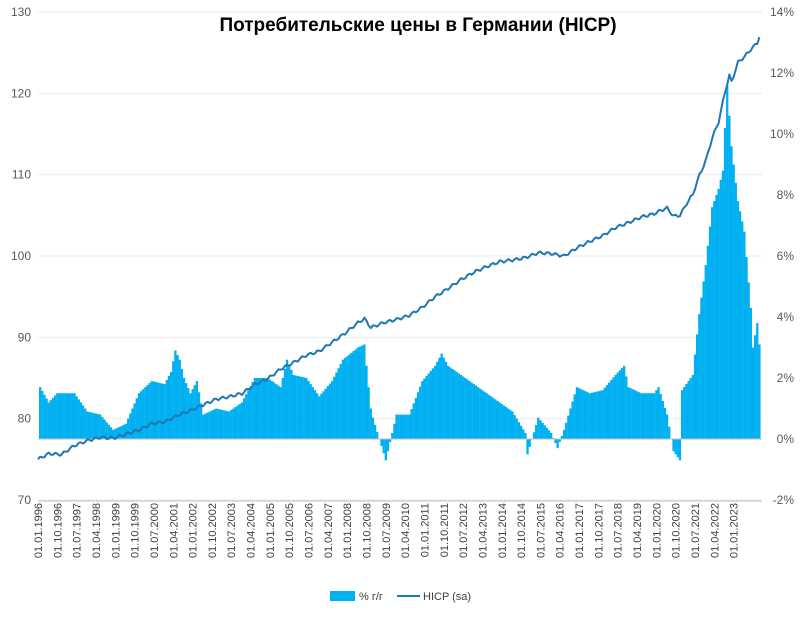  What do you see at coordinates (599, 530) in the screenshot?
I see `x-tick-label: 01.10.2017` at bounding box center [599, 530].